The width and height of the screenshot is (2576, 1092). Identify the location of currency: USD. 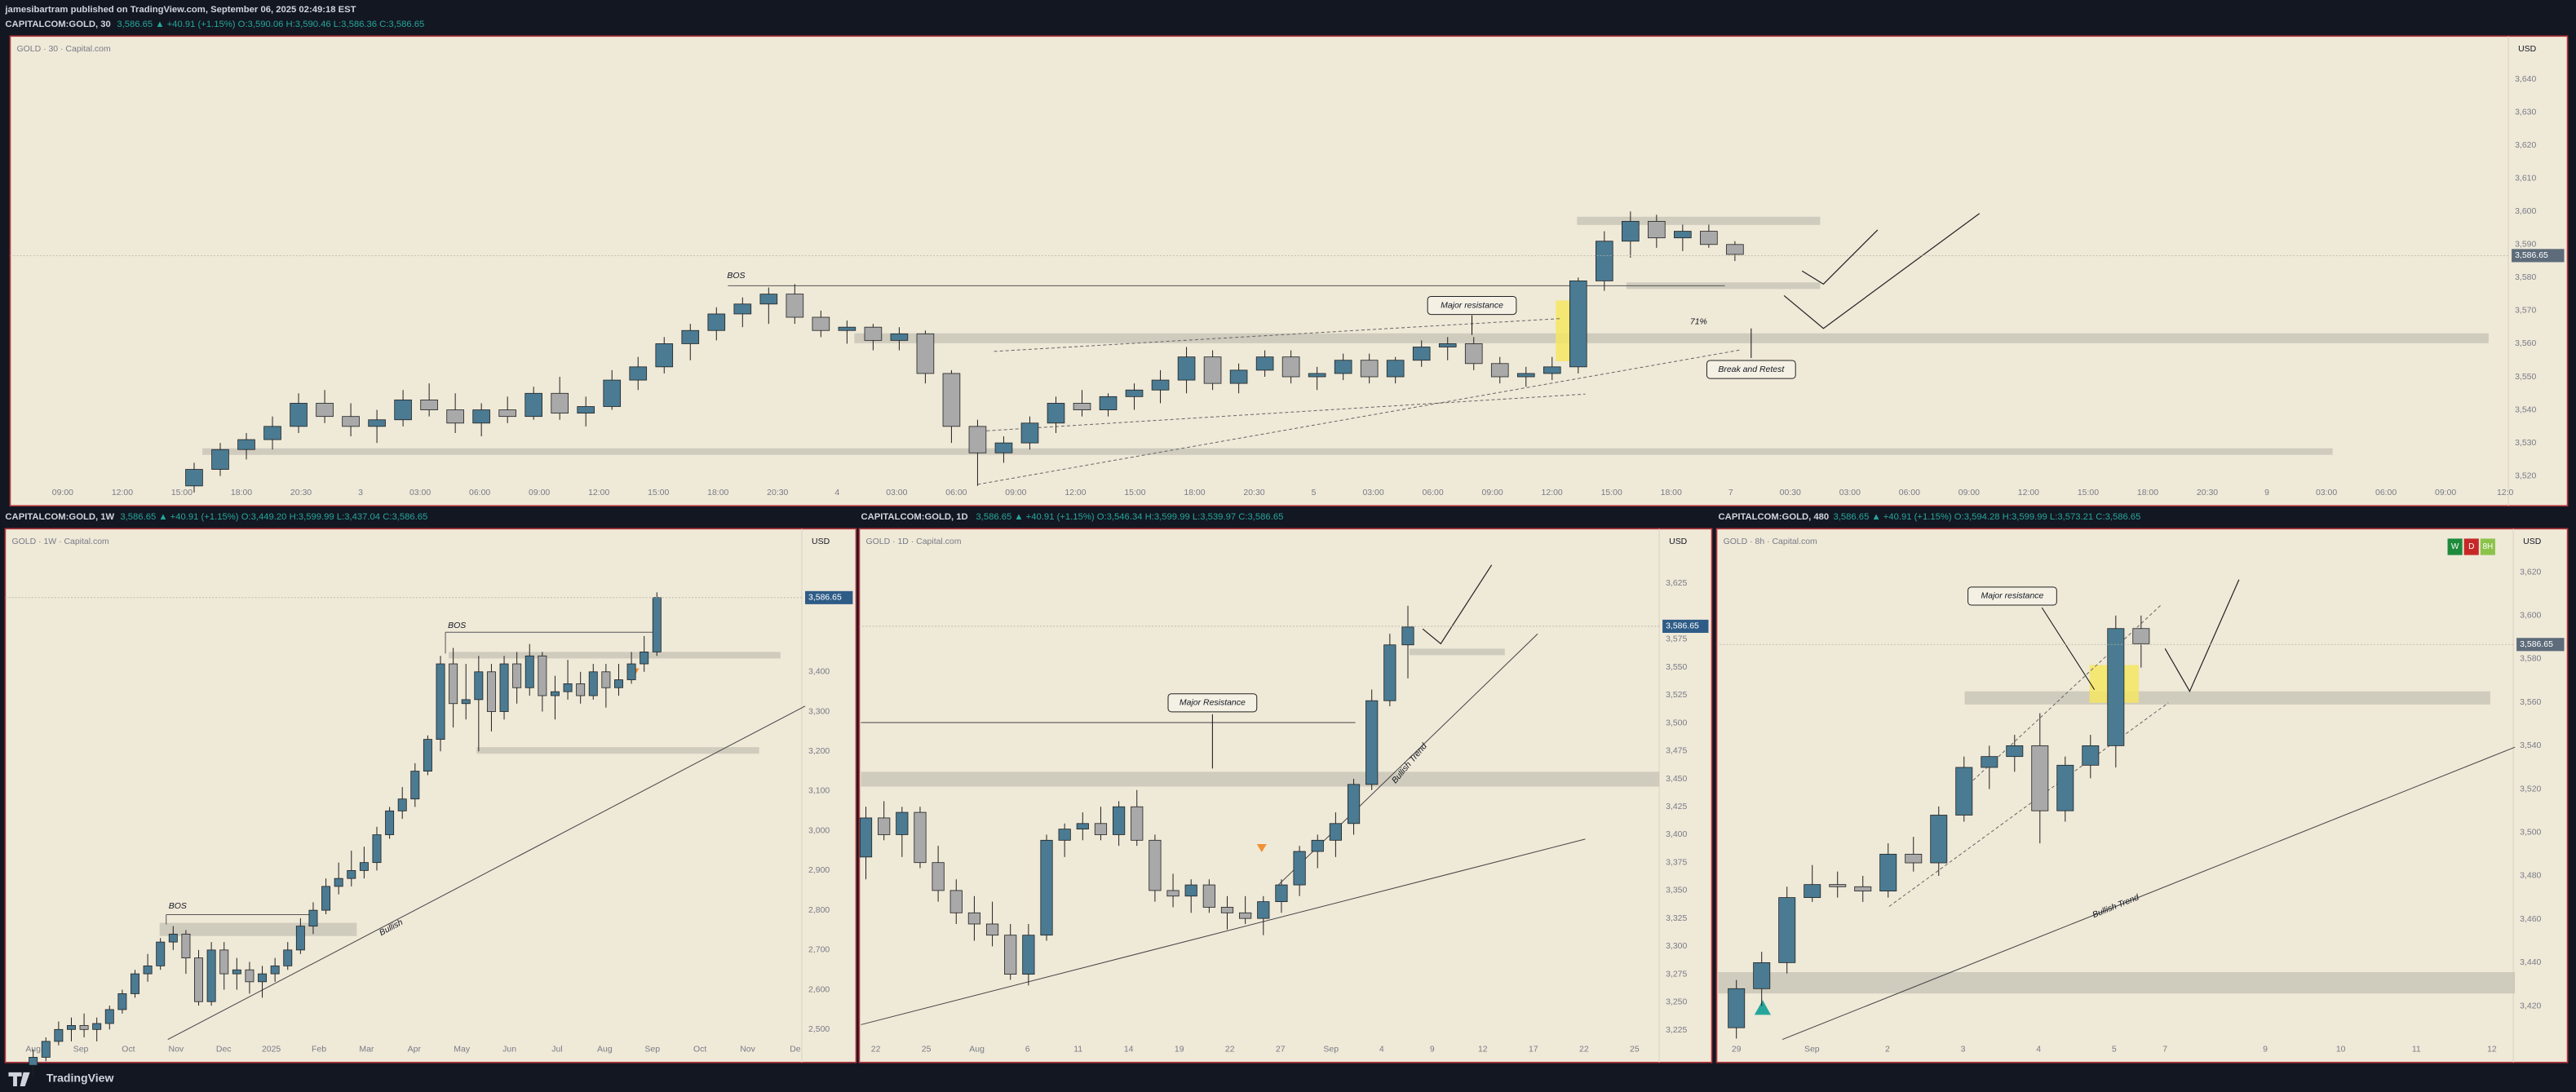
(1678, 541).